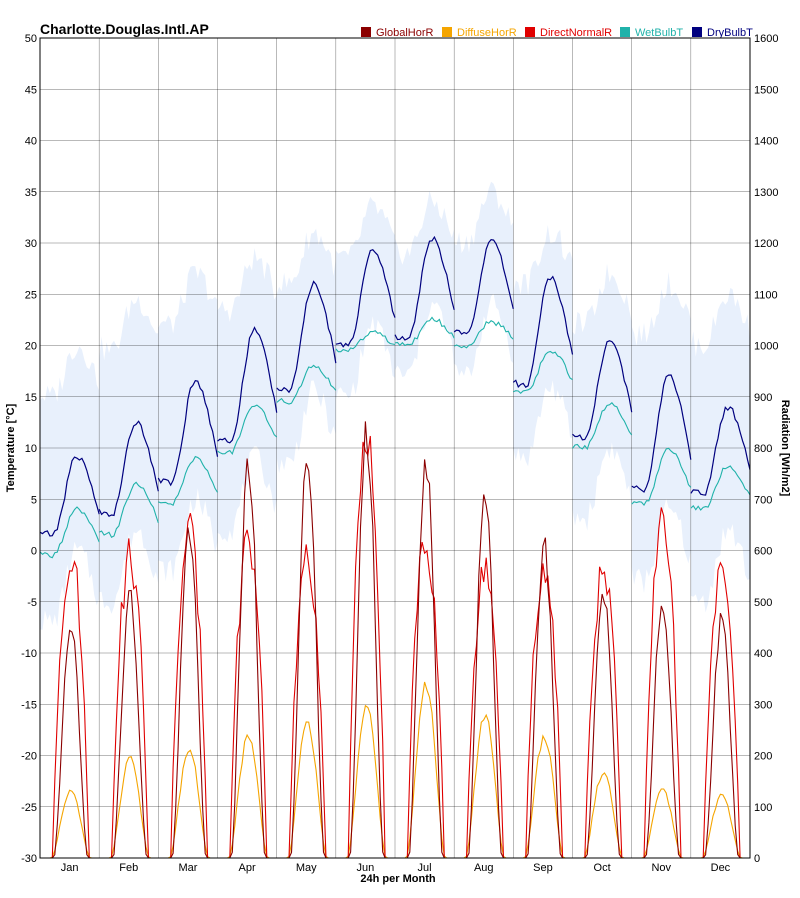 The image size is (800, 898). I want to click on legend-label-direct: DirectNormalR, so click(576, 33).